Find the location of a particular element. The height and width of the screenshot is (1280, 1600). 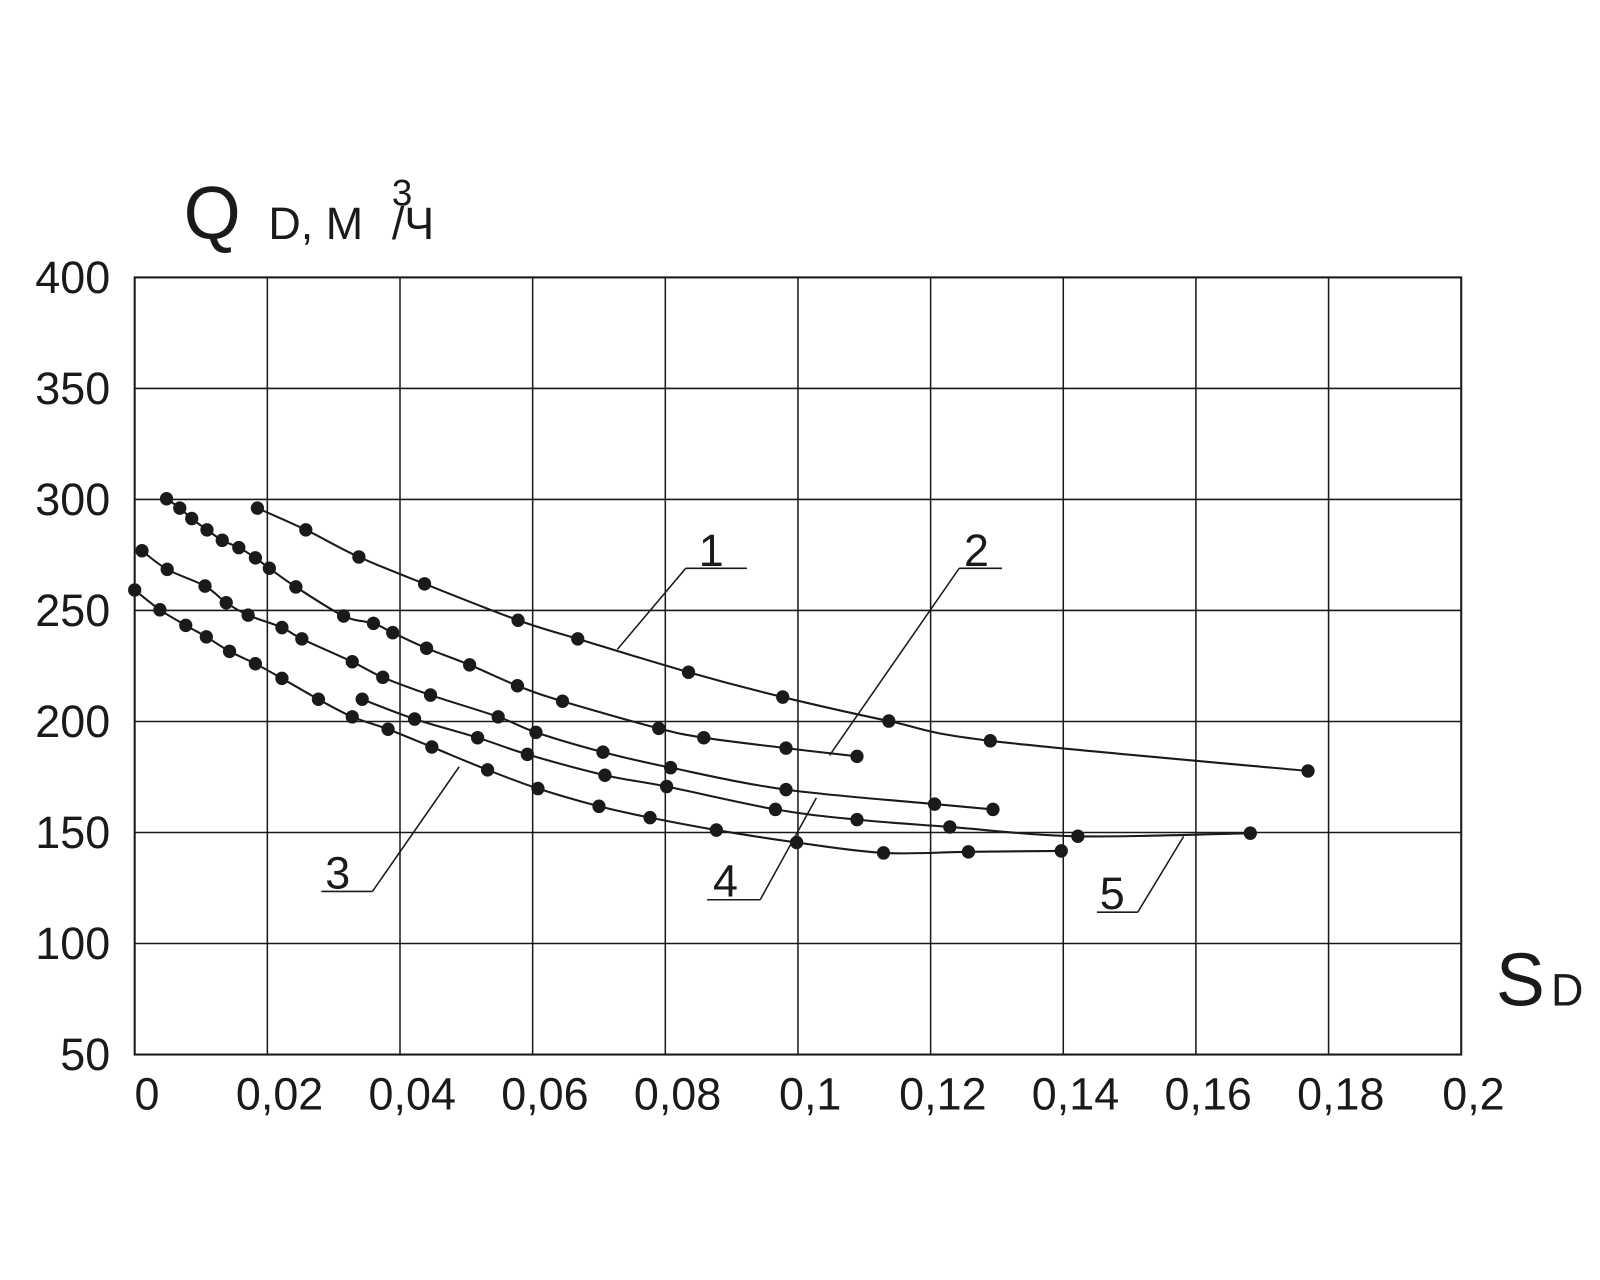

y-tick-label: 50 is located at coordinates (85, 1054).